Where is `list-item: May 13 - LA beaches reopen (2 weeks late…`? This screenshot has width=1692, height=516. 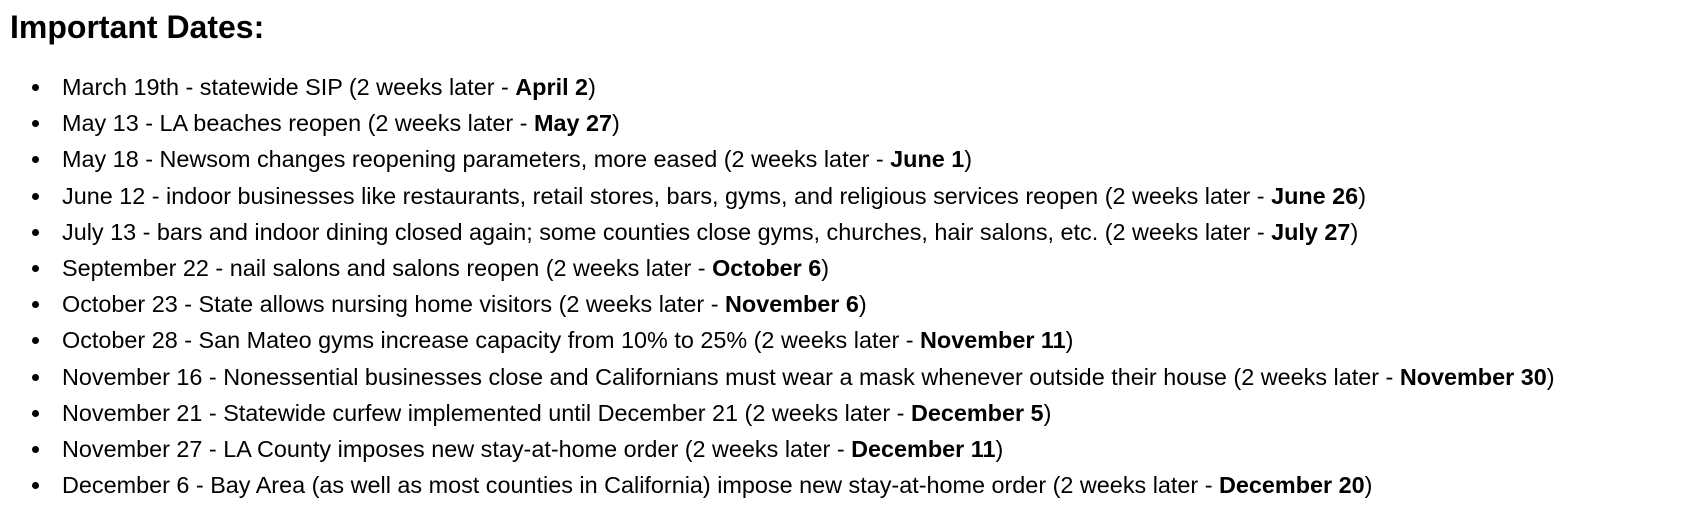 list-item: May 13 - LA beaches reopen (2 weeks late… is located at coordinates (846, 123).